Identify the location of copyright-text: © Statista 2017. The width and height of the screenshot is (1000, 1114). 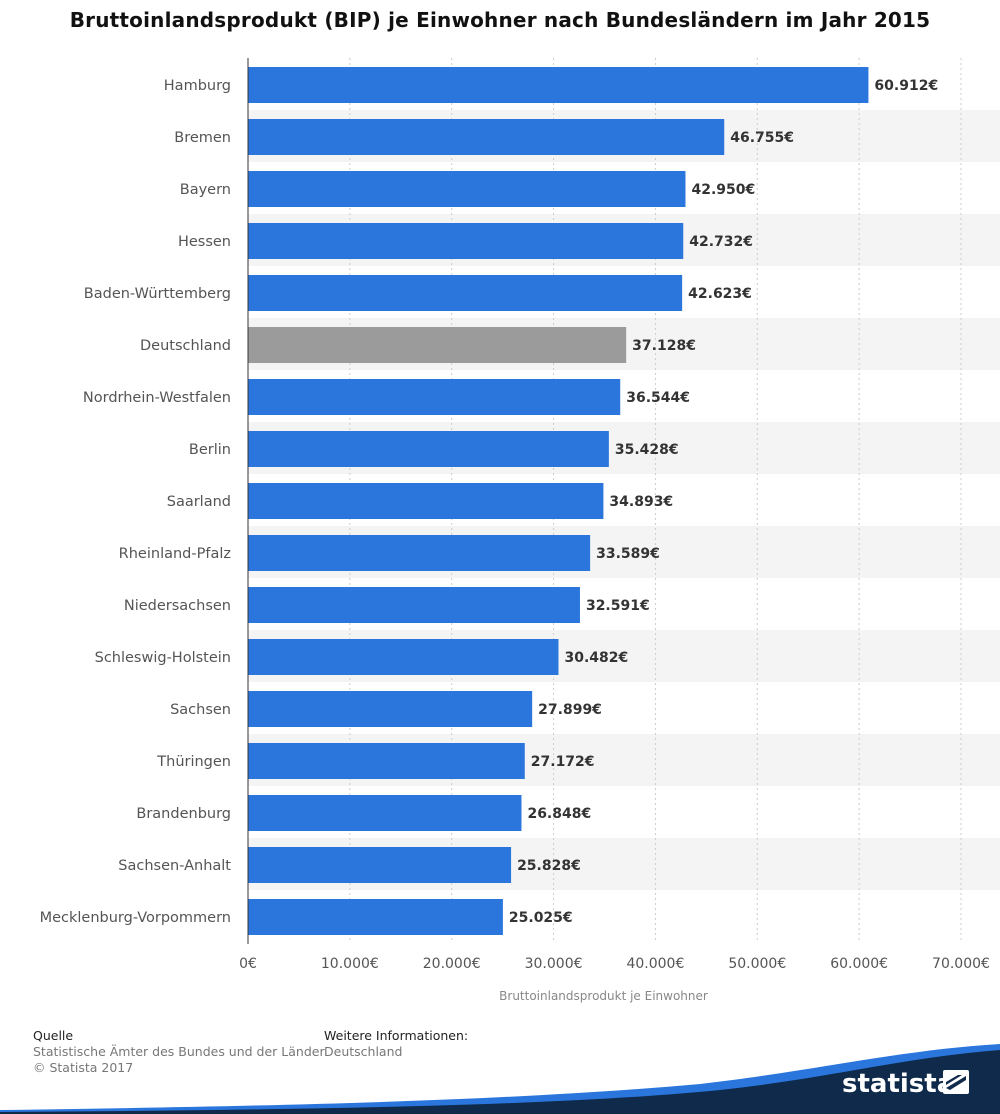
(83, 1067).